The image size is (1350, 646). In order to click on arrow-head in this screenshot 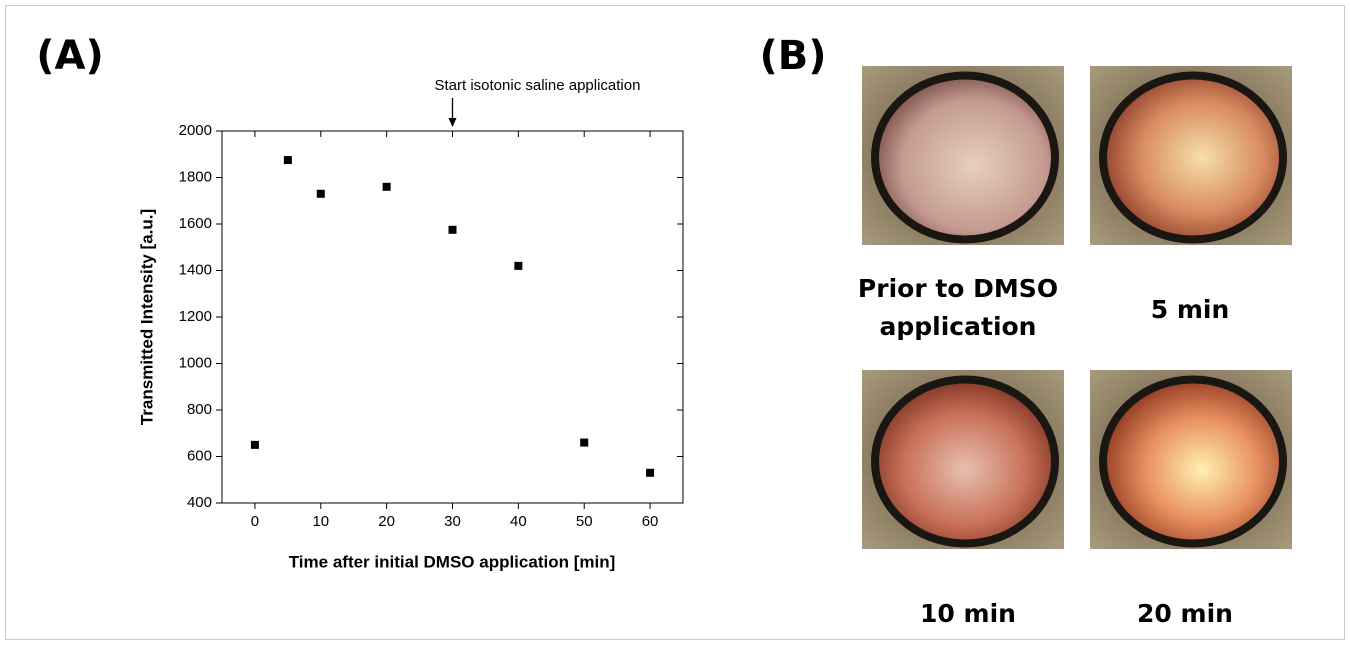, I will do `click(452, 122)`.